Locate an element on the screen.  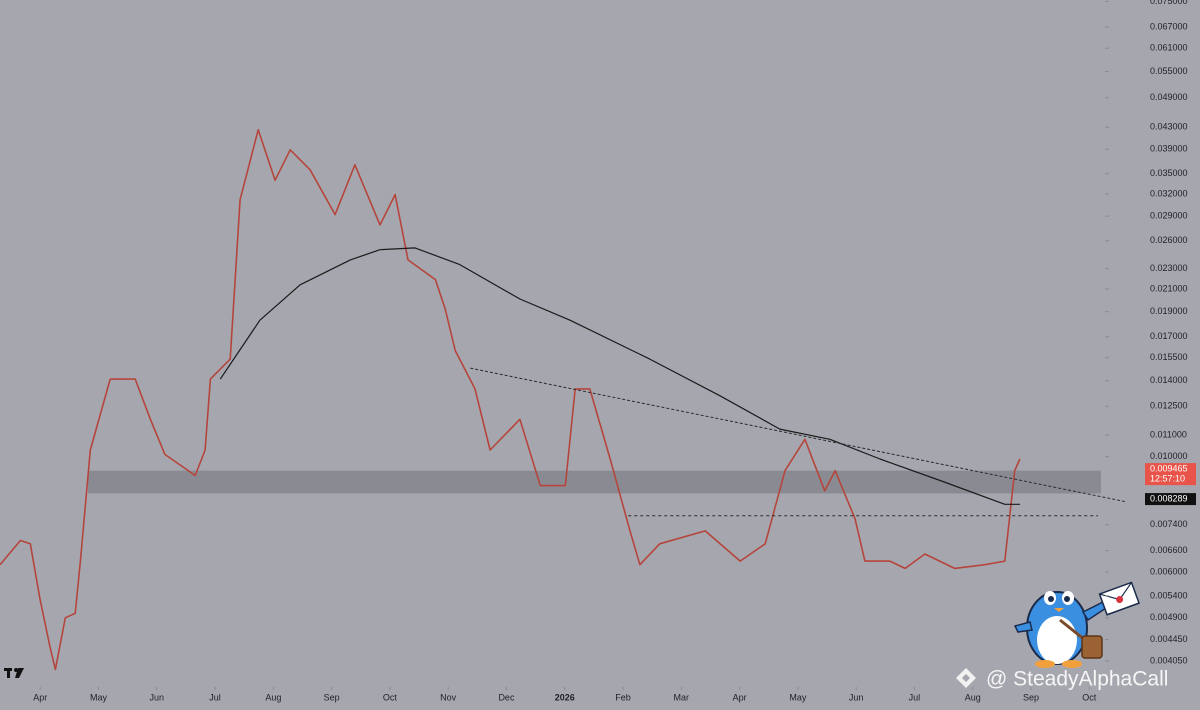
watermark-text: @ SteadyAlphaCall is located at coordinates (1077, 679).